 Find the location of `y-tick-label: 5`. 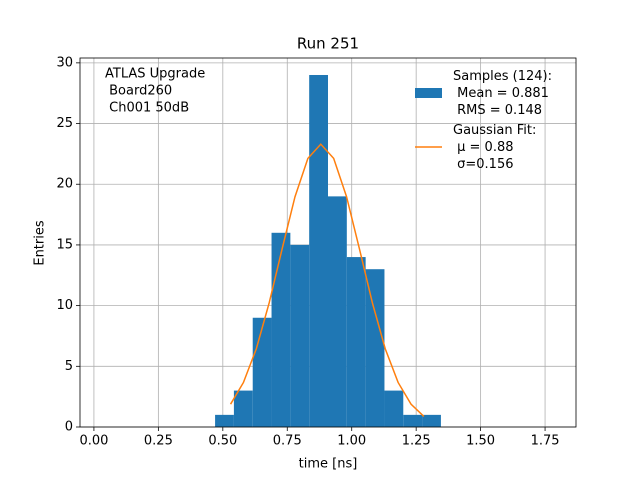

y-tick-label: 5 is located at coordinates (69, 366).